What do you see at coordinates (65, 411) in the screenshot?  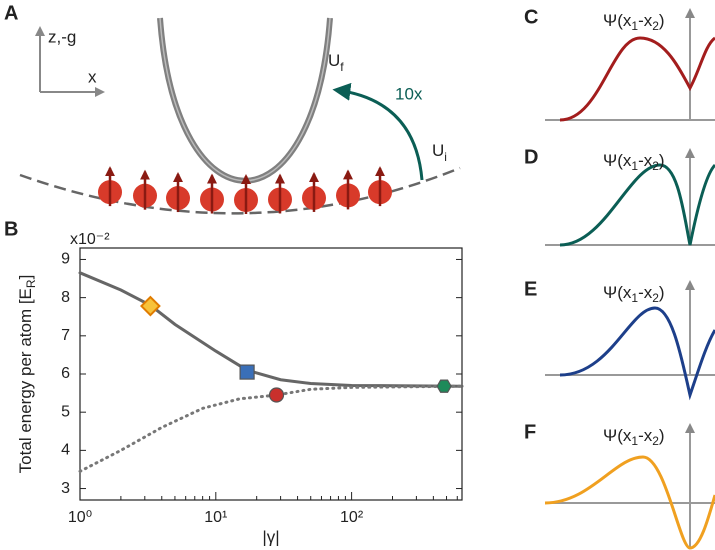 I see `y-tick-label: 5` at bounding box center [65, 411].